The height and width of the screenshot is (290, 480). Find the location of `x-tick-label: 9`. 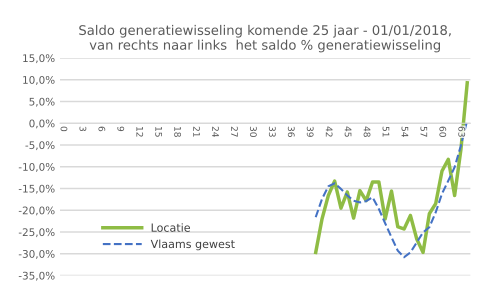

x-tick-label: 9 is located at coordinates (120, 129).